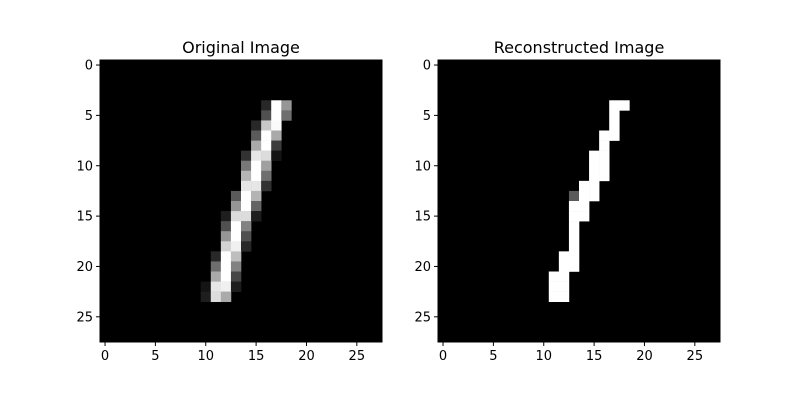 This screenshot has width=800, height=400. What do you see at coordinates (241, 47) in the screenshot?
I see `panel-title: Original Image` at bounding box center [241, 47].